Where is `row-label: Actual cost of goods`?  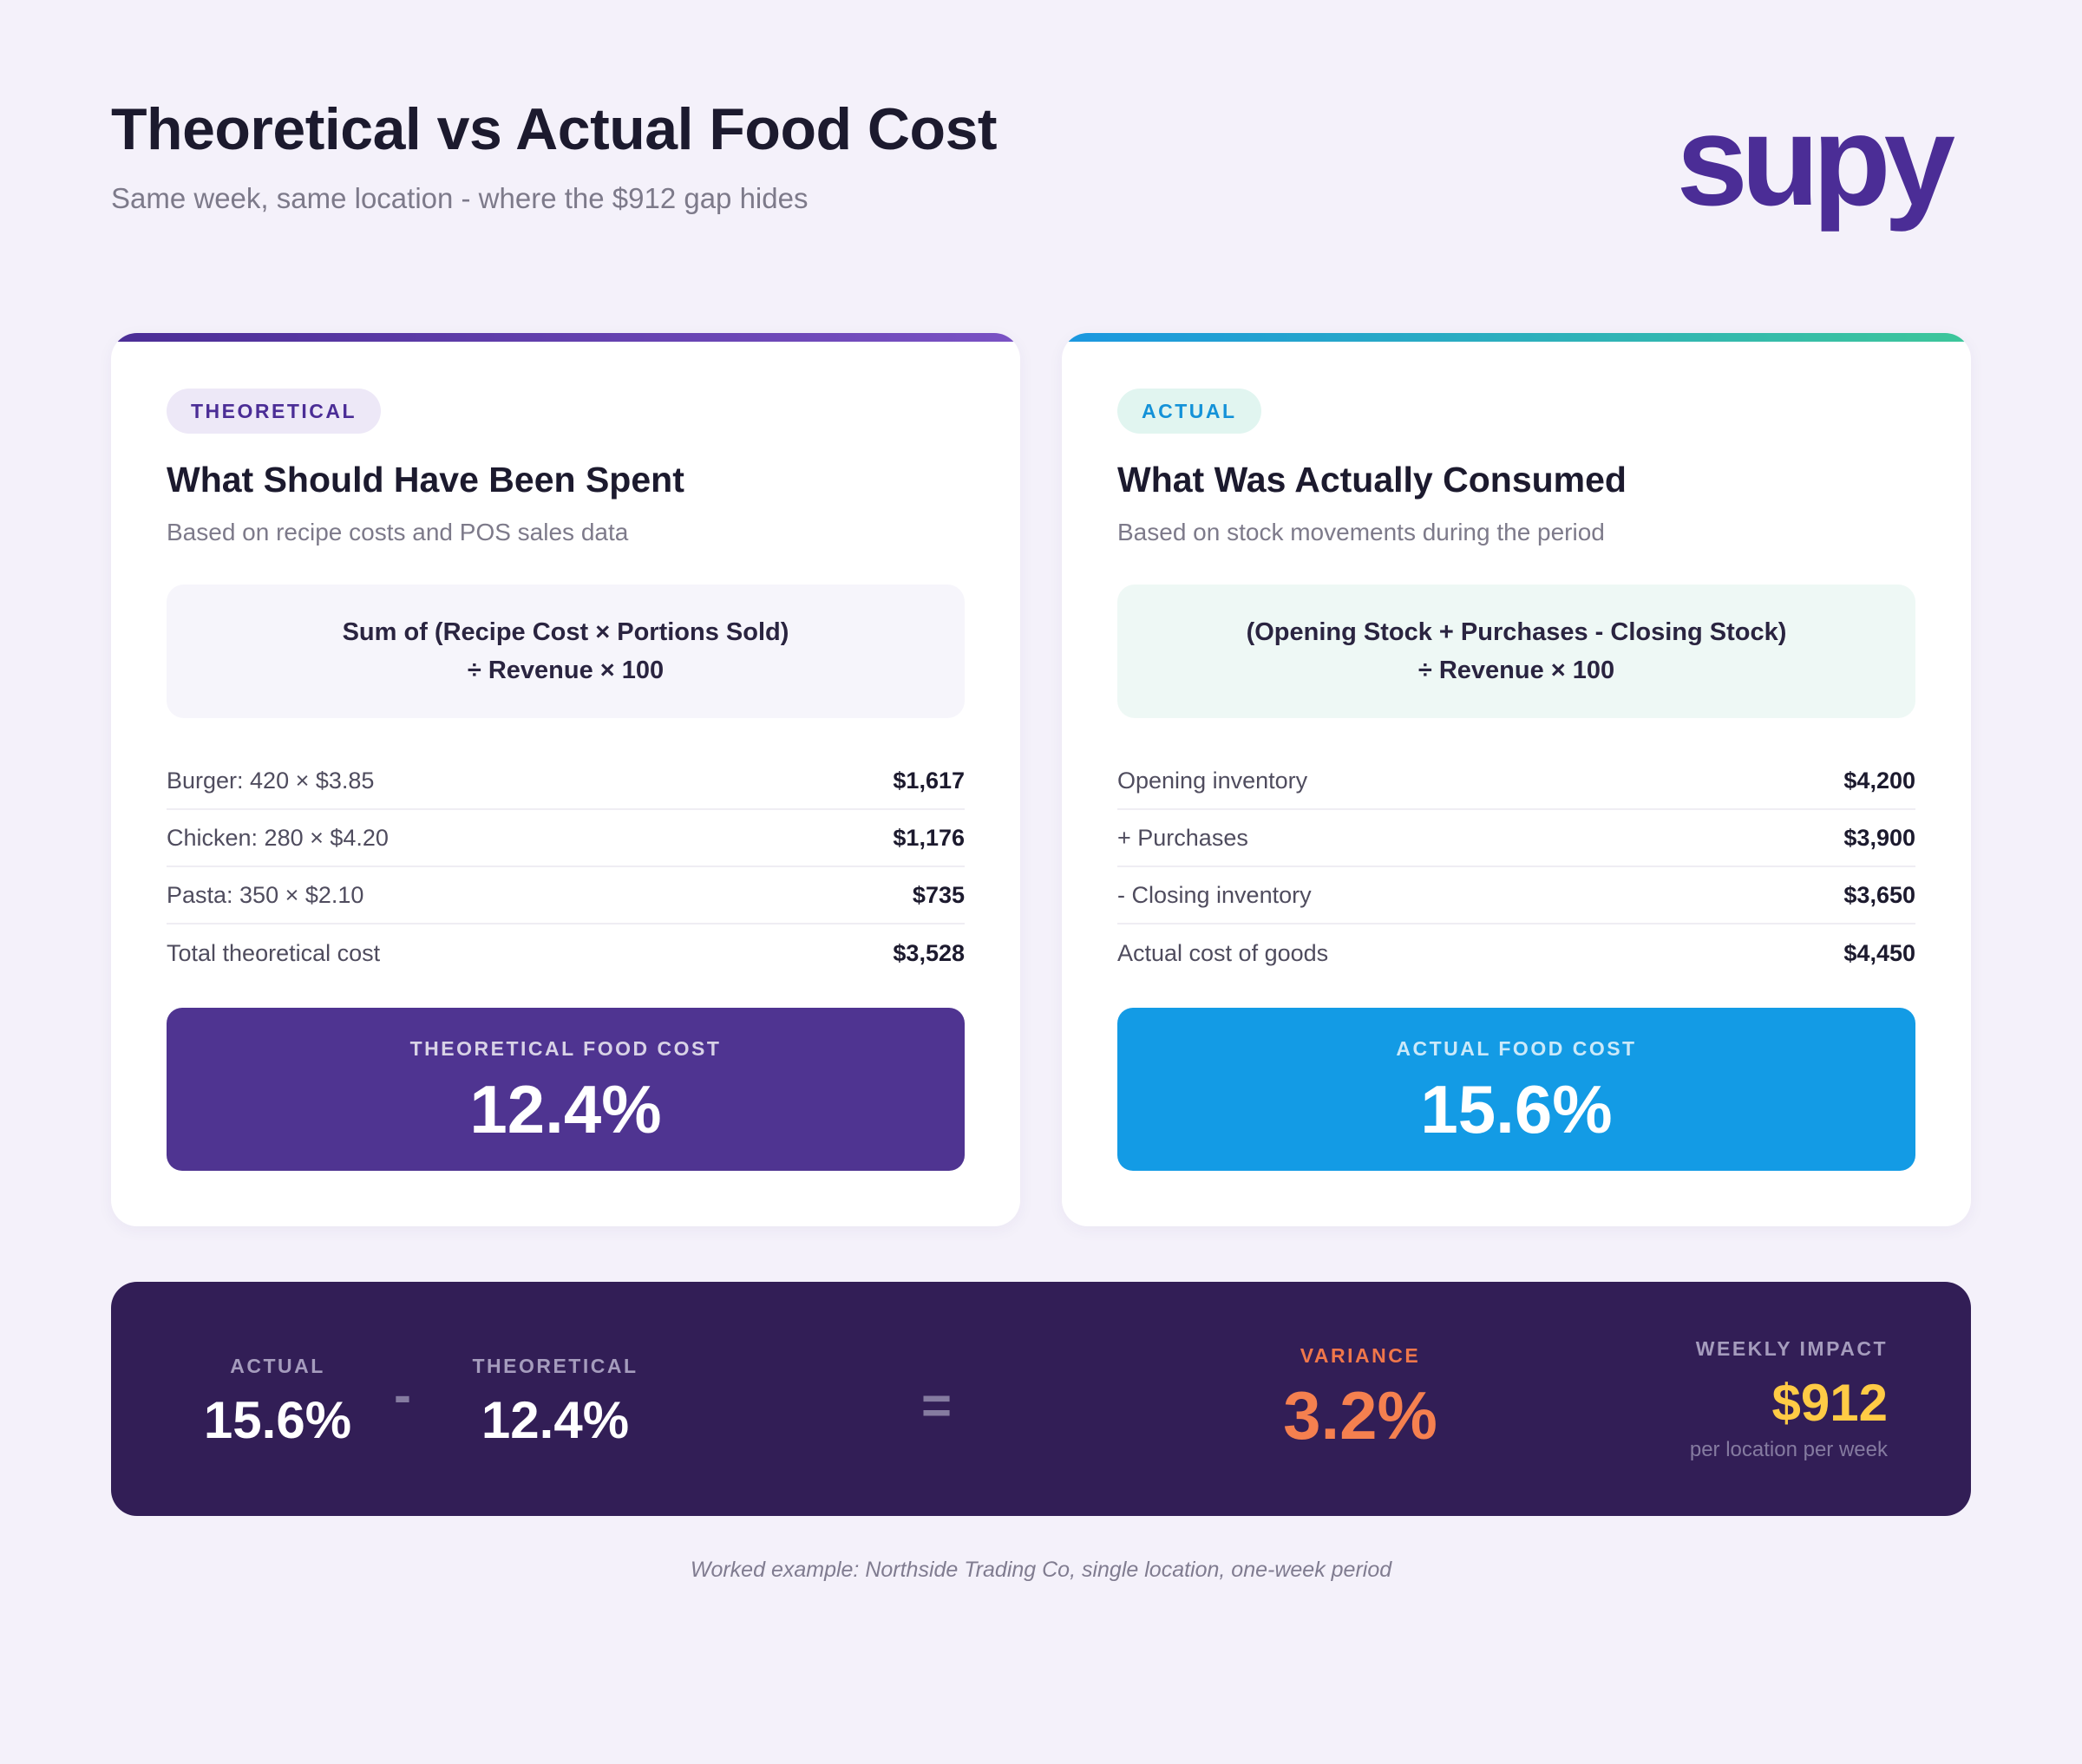
row-label: Actual cost of goods is located at coordinates (1223, 952).